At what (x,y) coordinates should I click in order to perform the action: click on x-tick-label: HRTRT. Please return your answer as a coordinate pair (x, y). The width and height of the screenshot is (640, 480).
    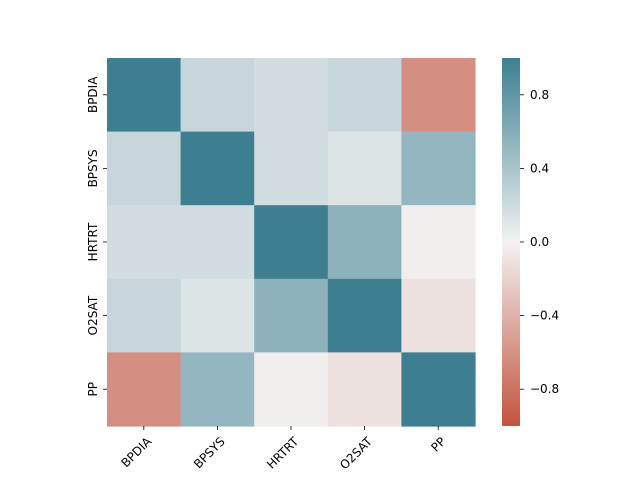
    Looking at the image, I should click on (283, 453).